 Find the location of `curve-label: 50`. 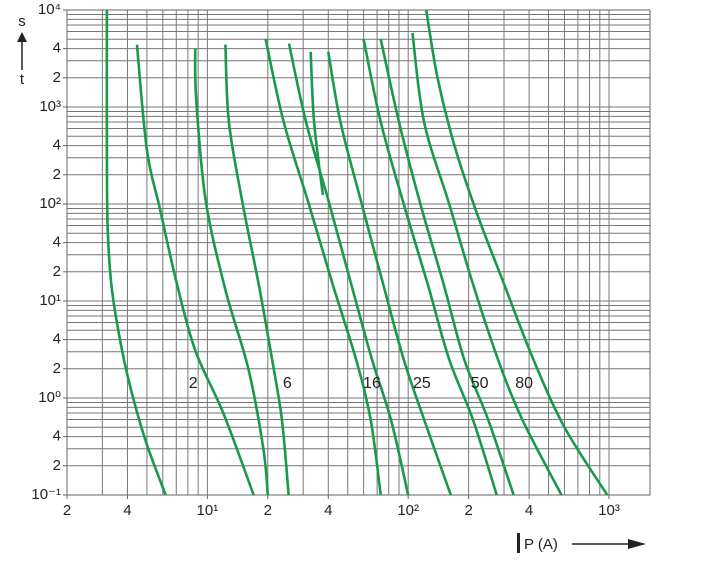

curve-label: 50 is located at coordinates (480, 383).